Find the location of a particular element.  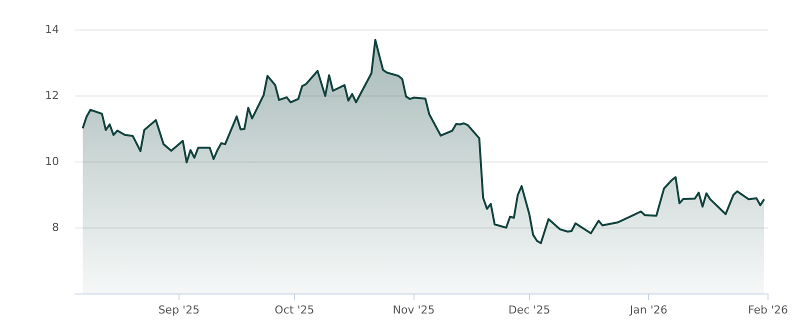

x-tick-label: Feb '26 is located at coordinates (768, 309).